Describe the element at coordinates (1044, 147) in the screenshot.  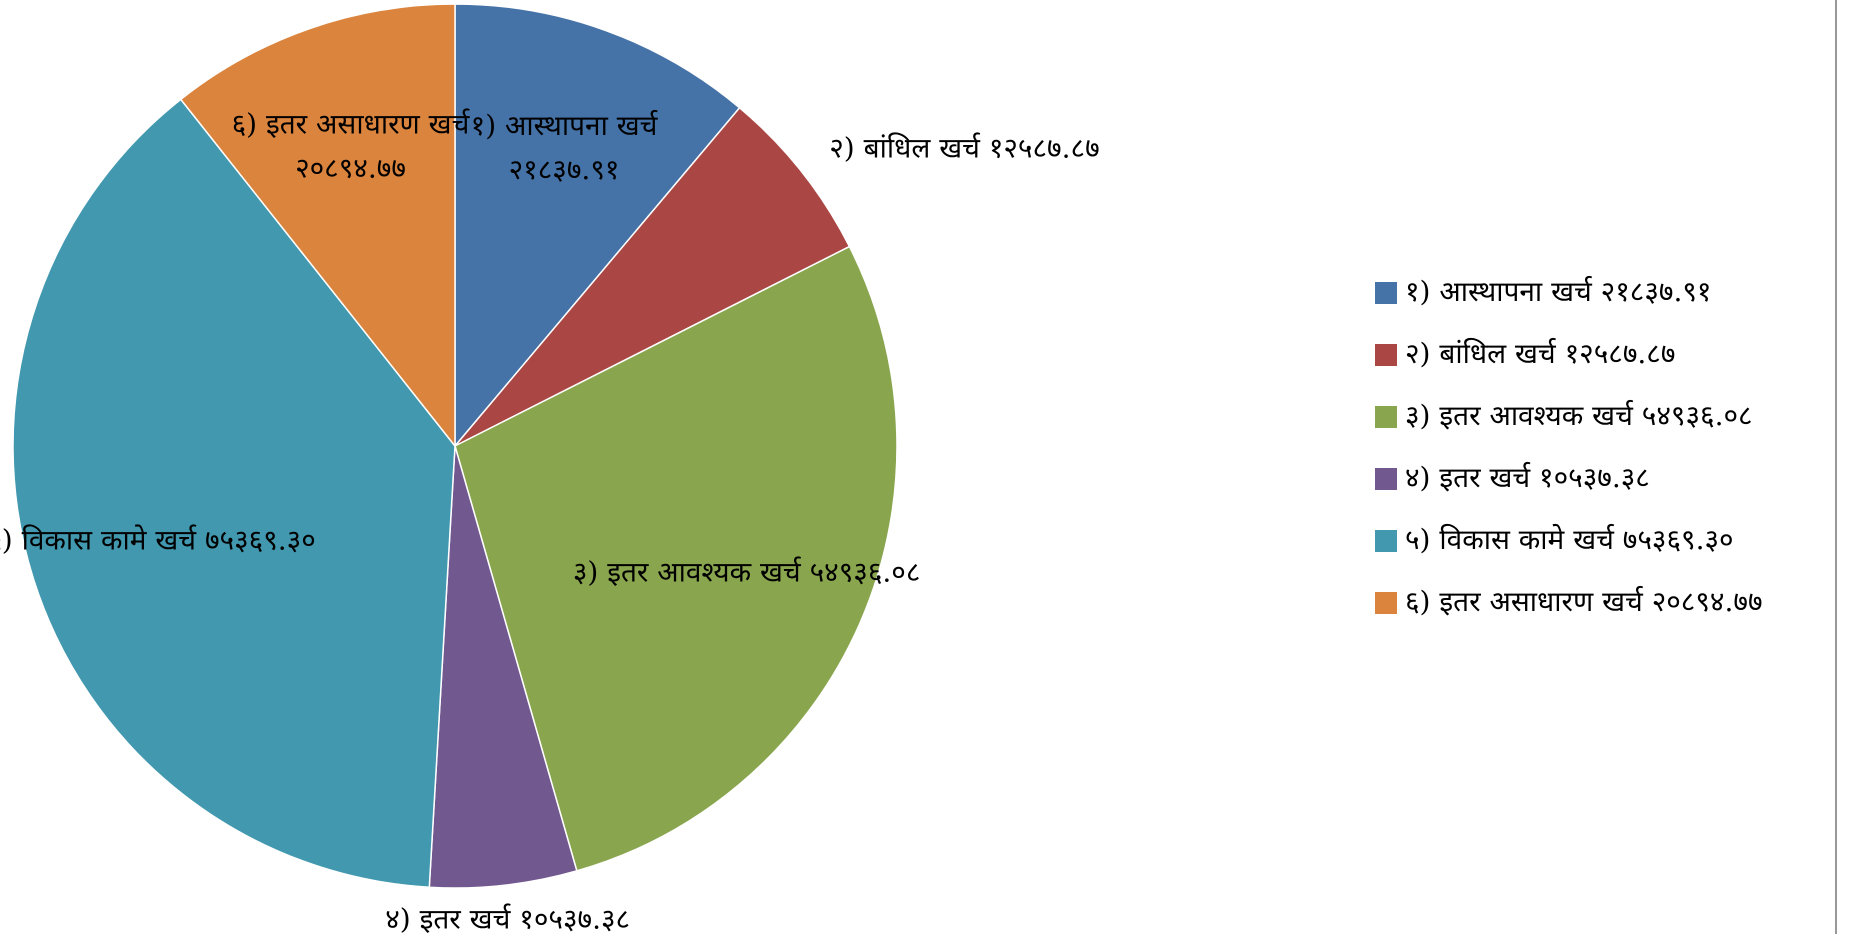
I see `data-label-value: १२५८७.८७` at that location.